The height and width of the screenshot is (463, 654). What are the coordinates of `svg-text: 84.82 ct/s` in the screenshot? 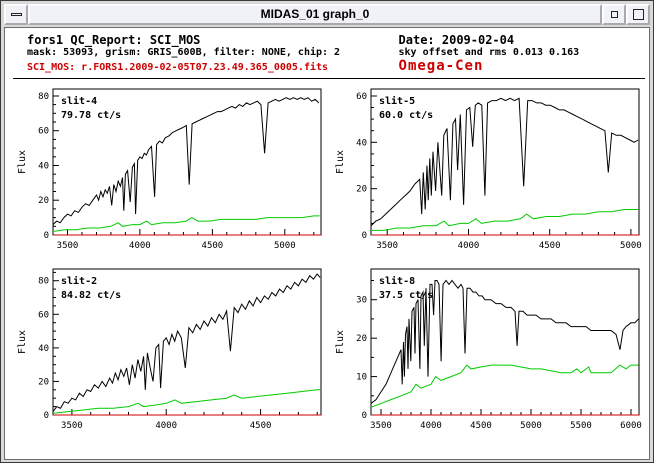 It's located at (91, 295).